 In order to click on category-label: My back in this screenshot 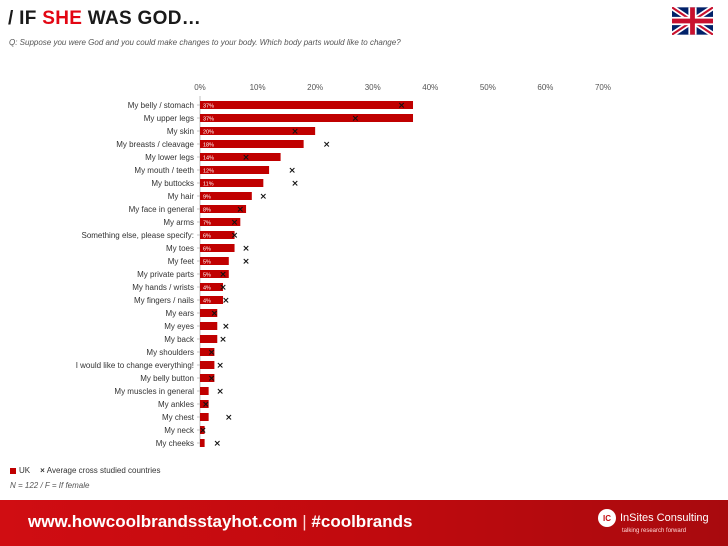, I will do `click(179, 339)`.